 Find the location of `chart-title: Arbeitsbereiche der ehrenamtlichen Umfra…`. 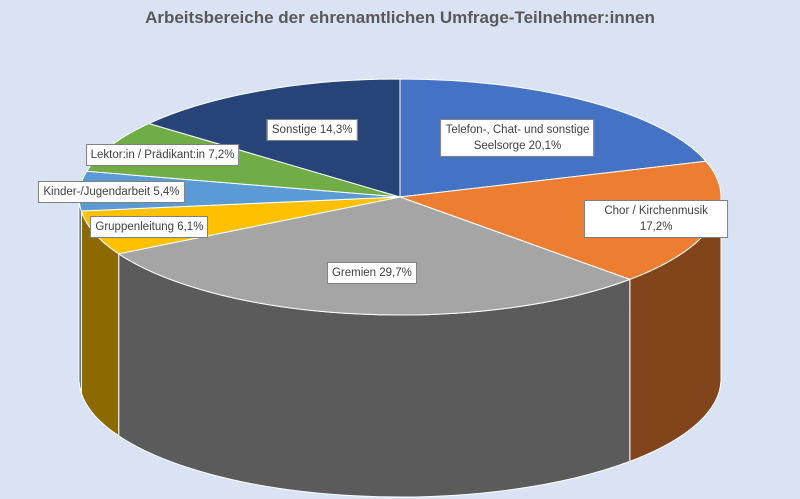

chart-title: Arbeitsbereiche der ehrenamtlichen Umfra… is located at coordinates (400, 17).